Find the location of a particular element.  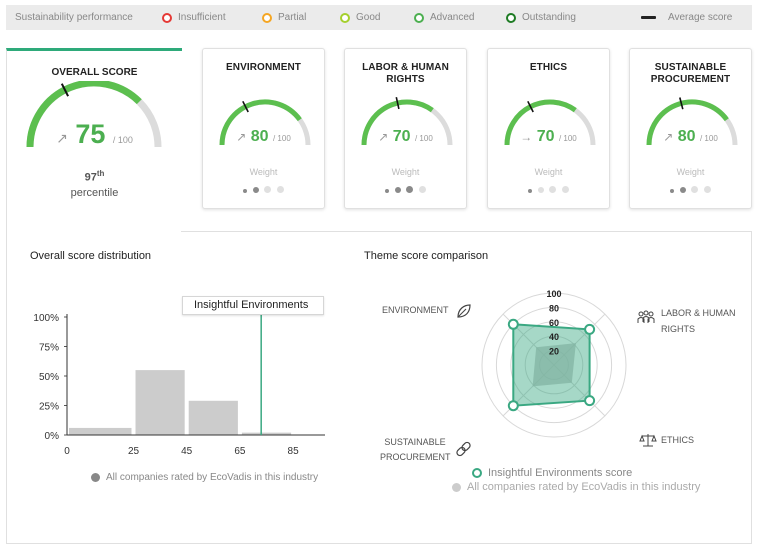

percentile-label: percentile is located at coordinates (94, 193).